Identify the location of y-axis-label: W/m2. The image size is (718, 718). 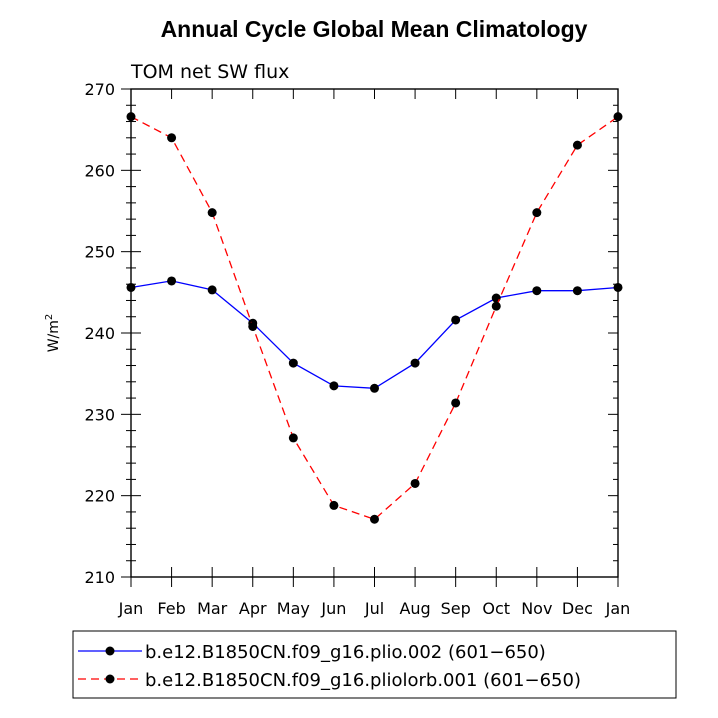
(53, 333).